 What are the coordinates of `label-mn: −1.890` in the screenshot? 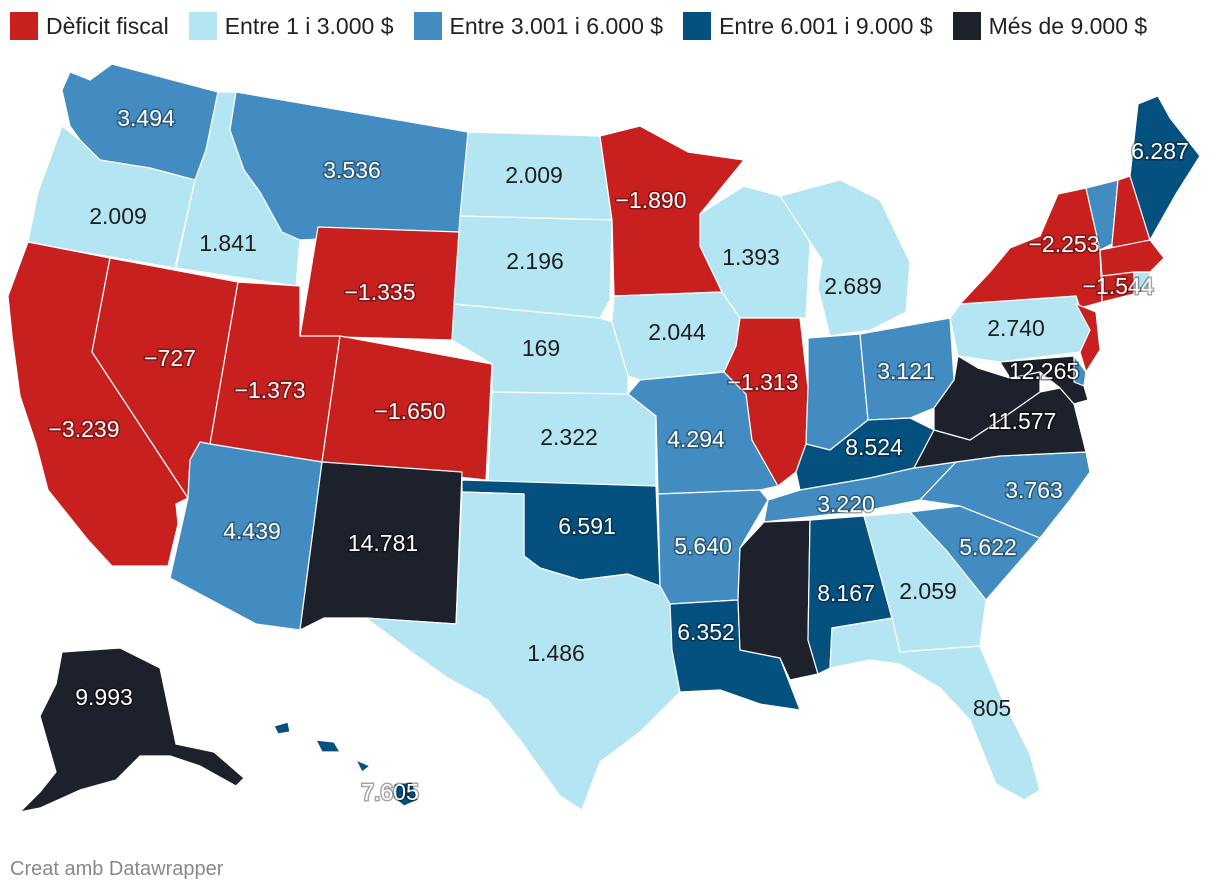 It's located at (651, 200).